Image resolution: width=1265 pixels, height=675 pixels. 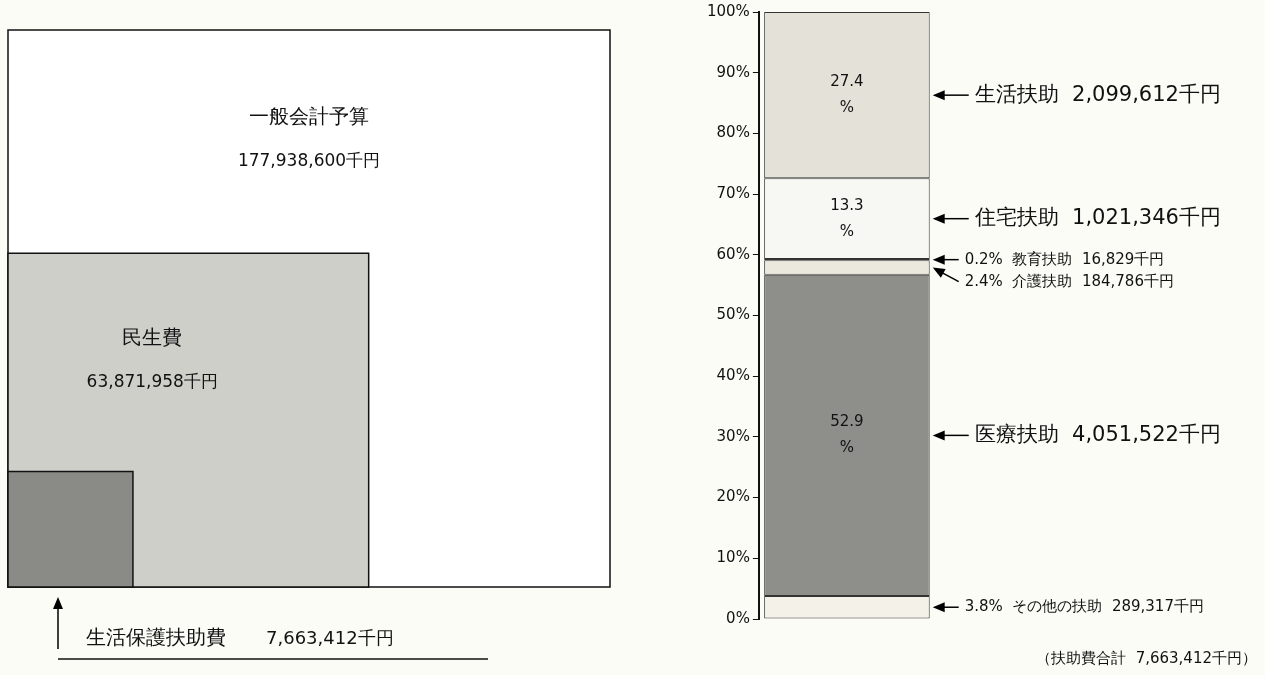 I want to click on data-label: 27.4 %, so click(x=847, y=94).